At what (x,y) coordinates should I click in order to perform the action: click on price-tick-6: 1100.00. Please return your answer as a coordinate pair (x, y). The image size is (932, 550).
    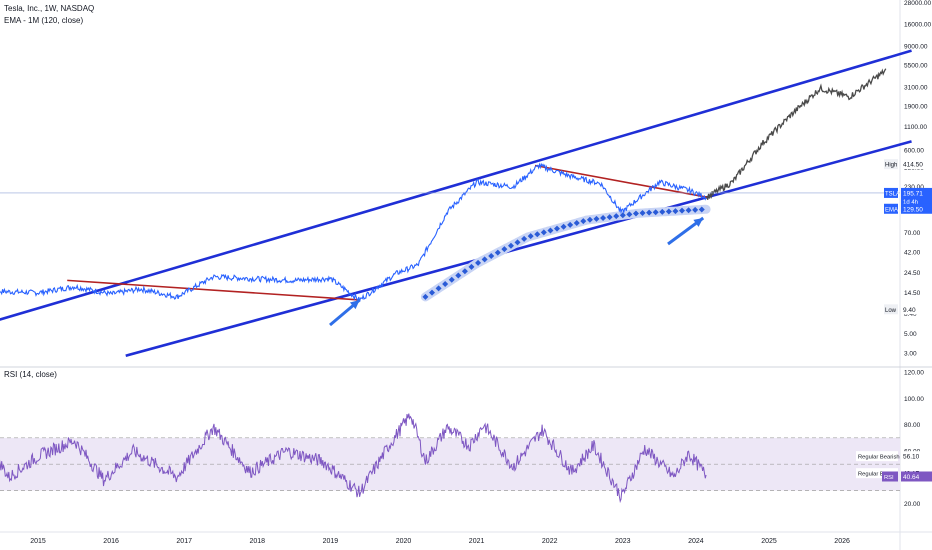
    Looking at the image, I should click on (915, 127).